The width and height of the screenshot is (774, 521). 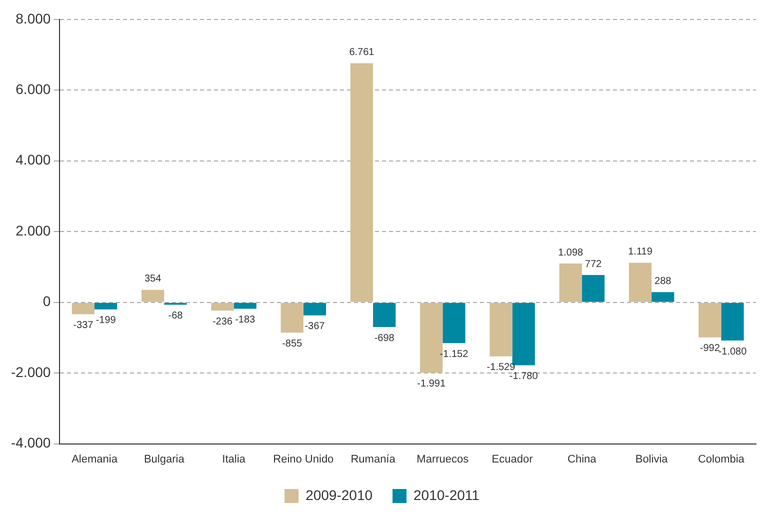 What do you see at coordinates (95, 459) in the screenshot?
I see `x-tick-label: Alemania` at bounding box center [95, 459].